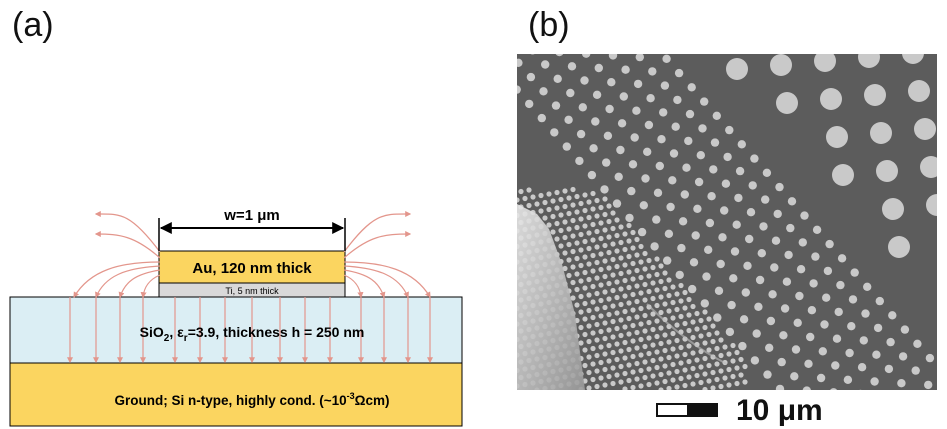 This screenshot has height=429, width=947. What do you see at coordinates (252, 291) in the screenshot?
I see `ti-label: Ti, 5 nm thick` at bounding box center [252, 291].